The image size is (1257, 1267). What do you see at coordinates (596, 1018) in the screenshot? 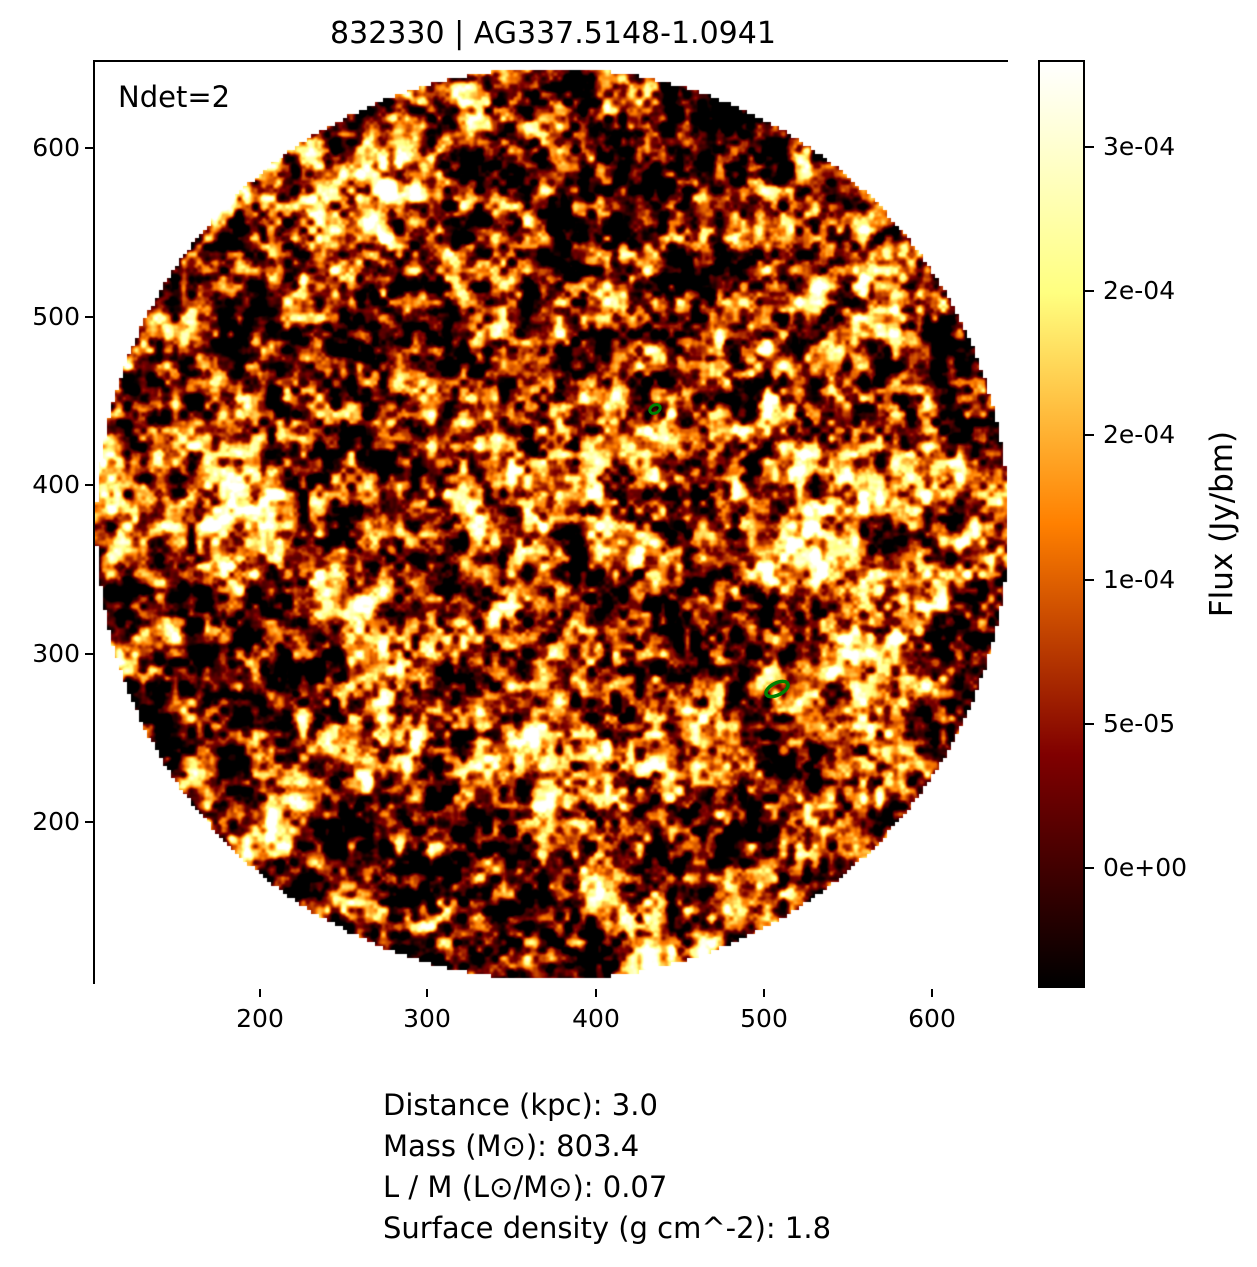
I see `x-tick-label: 400` at bounding box center [596, 1018].